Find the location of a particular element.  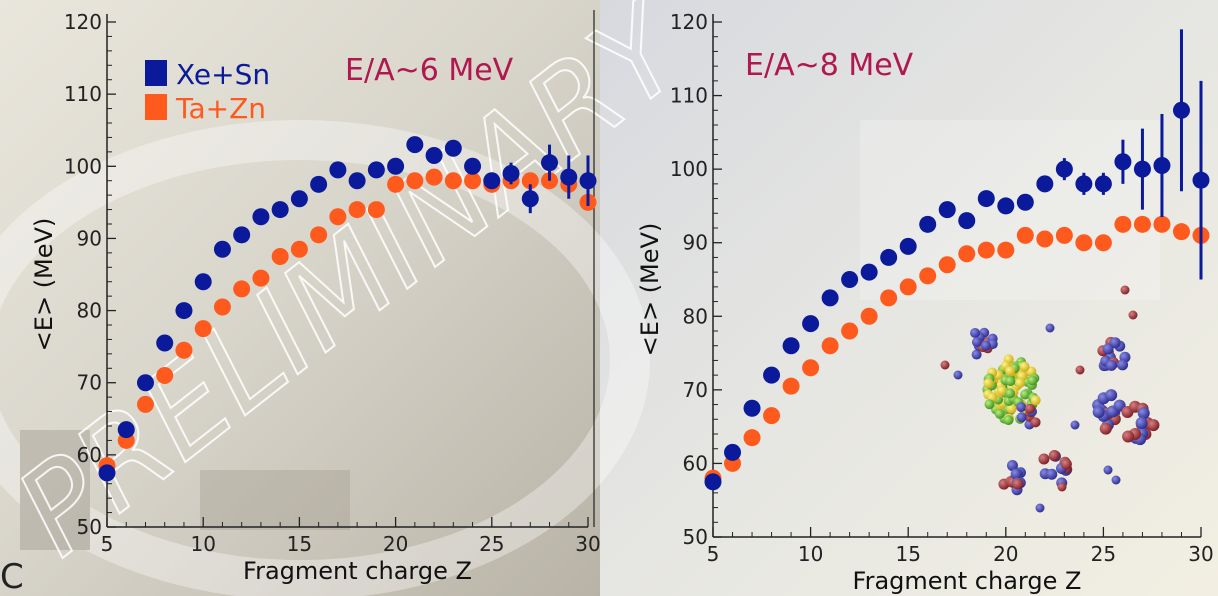

legend-swatch is located at coordinates (156, 107).